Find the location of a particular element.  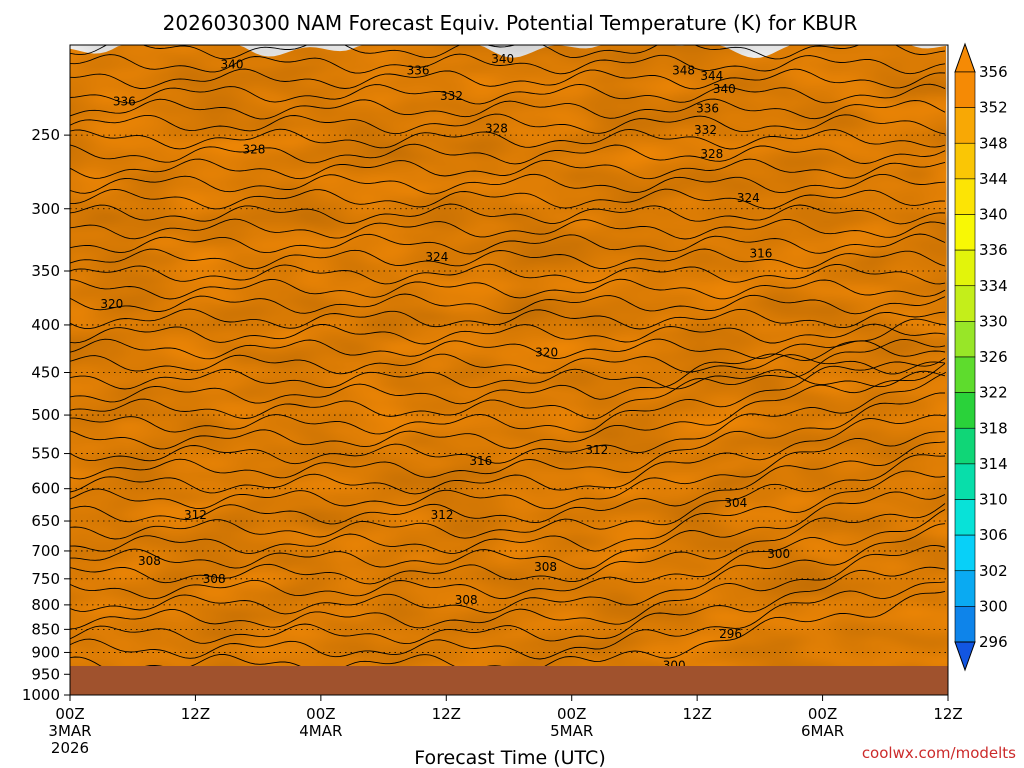

colorbar-label: 356 is located at coordinates (993, 72).